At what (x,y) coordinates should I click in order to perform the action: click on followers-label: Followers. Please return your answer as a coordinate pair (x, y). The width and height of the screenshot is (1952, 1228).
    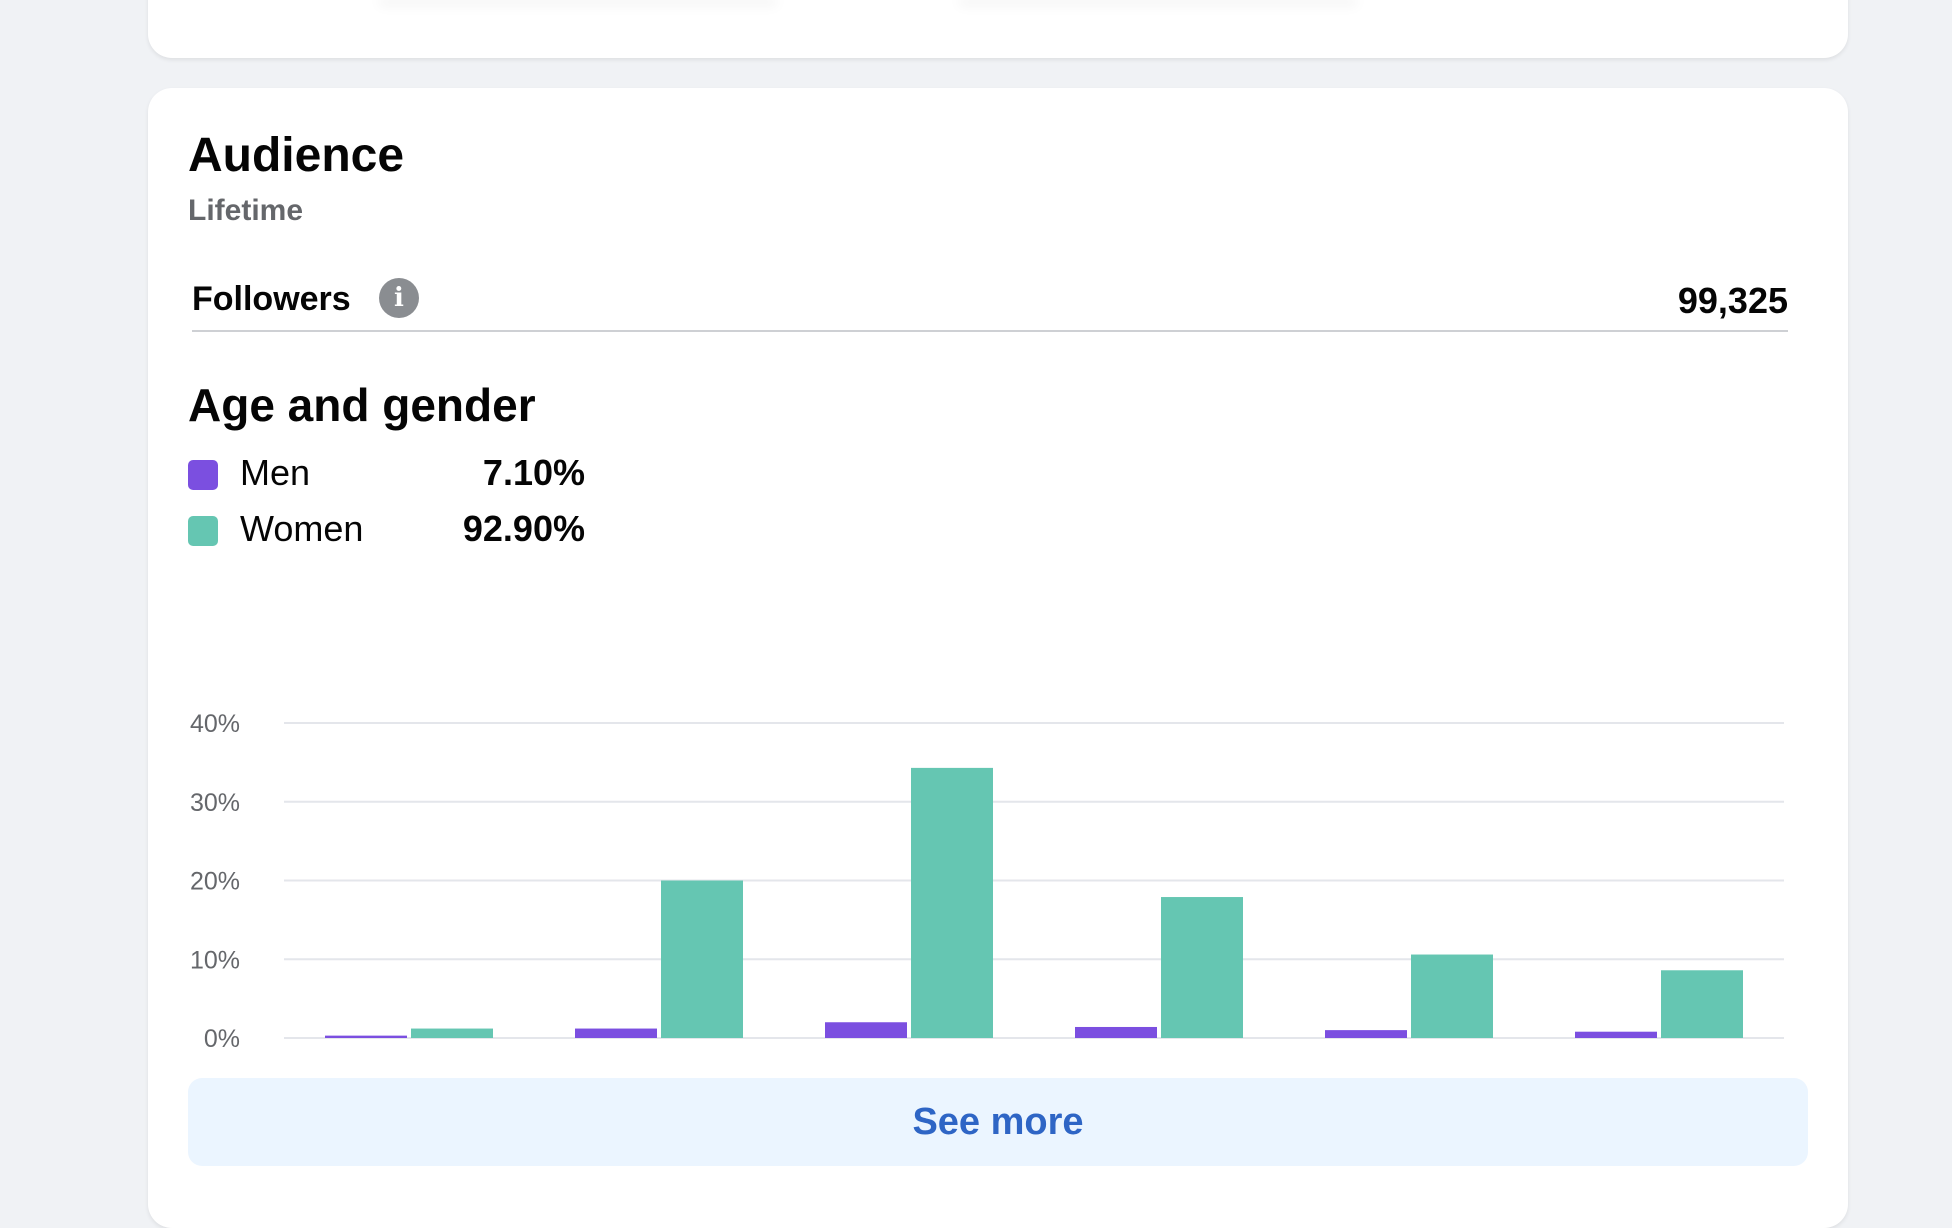
    Looking at the image, I should click on (271, 299).